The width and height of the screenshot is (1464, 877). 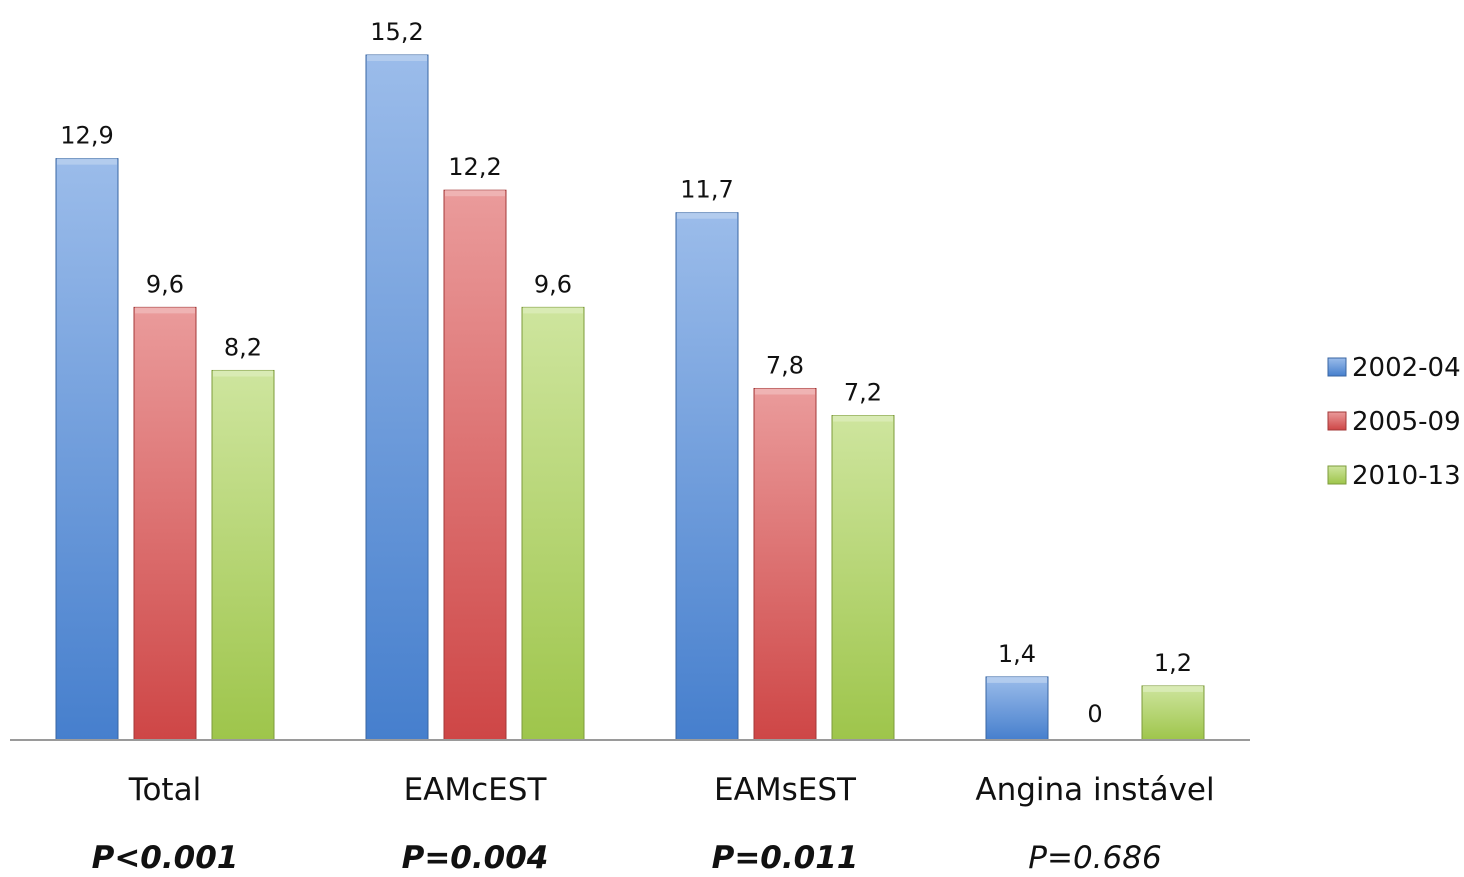 I want to click on bar-2002-04-total, so click(x=87, y=449).